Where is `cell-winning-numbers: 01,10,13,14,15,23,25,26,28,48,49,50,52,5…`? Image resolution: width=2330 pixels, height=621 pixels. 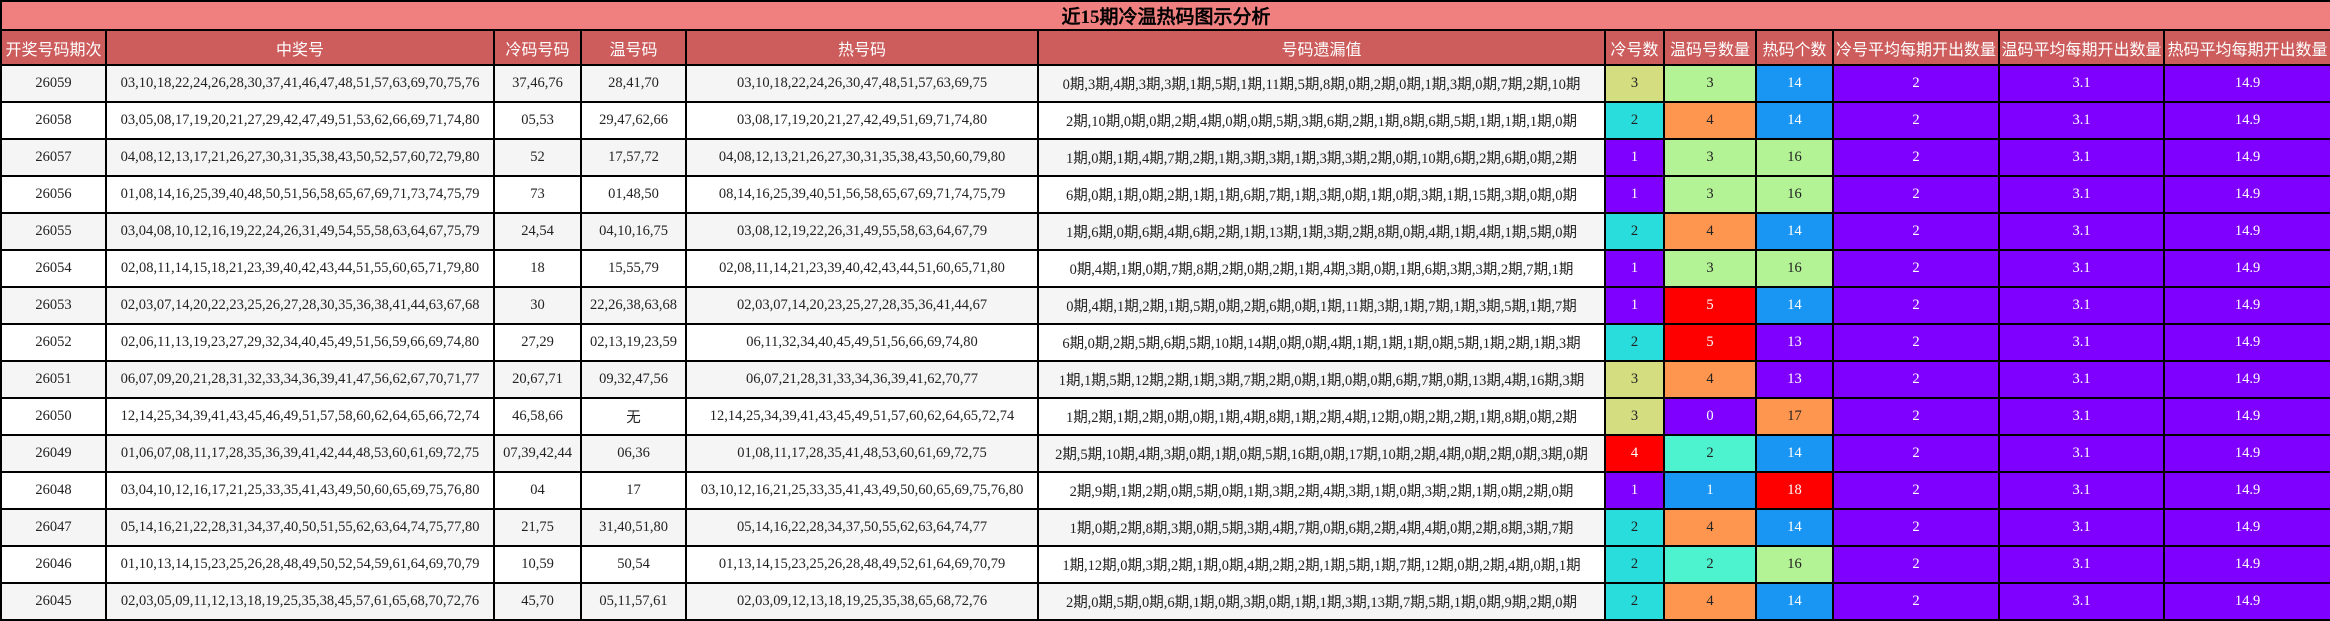
cell-winning-numbers: 01,10,13,14,15,23,25,26,28,48,49,50,52,5… is located at coordinates (300, 564).